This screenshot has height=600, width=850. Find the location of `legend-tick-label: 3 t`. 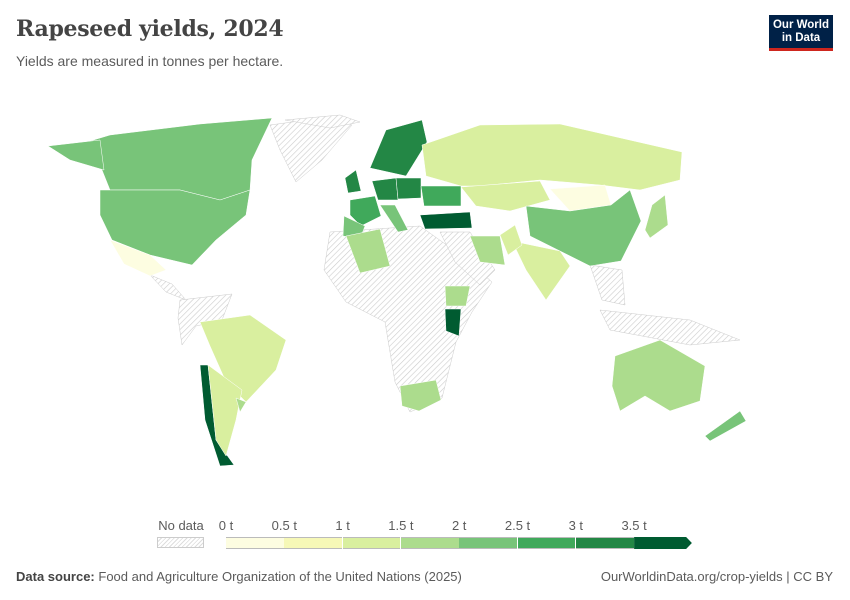

legend-tick-label: 3 t is located at coordinates (576, 525).